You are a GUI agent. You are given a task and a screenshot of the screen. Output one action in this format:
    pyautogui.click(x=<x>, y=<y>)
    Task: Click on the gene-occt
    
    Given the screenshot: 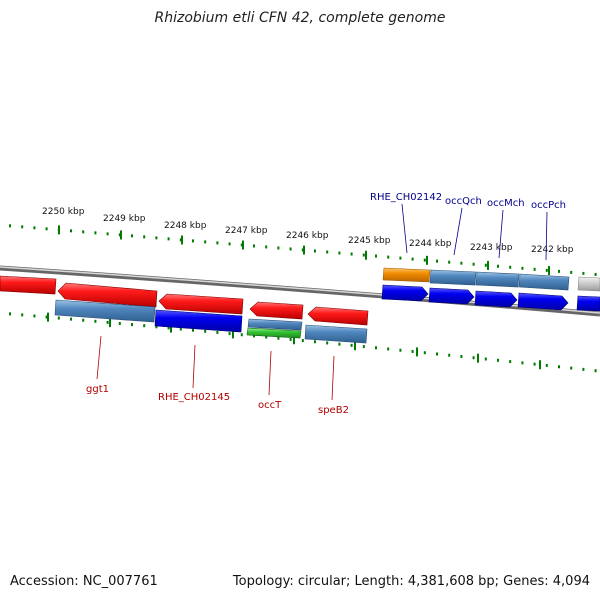 What is the action you would take?
    pyautogui.click(x=274, y=333)
    